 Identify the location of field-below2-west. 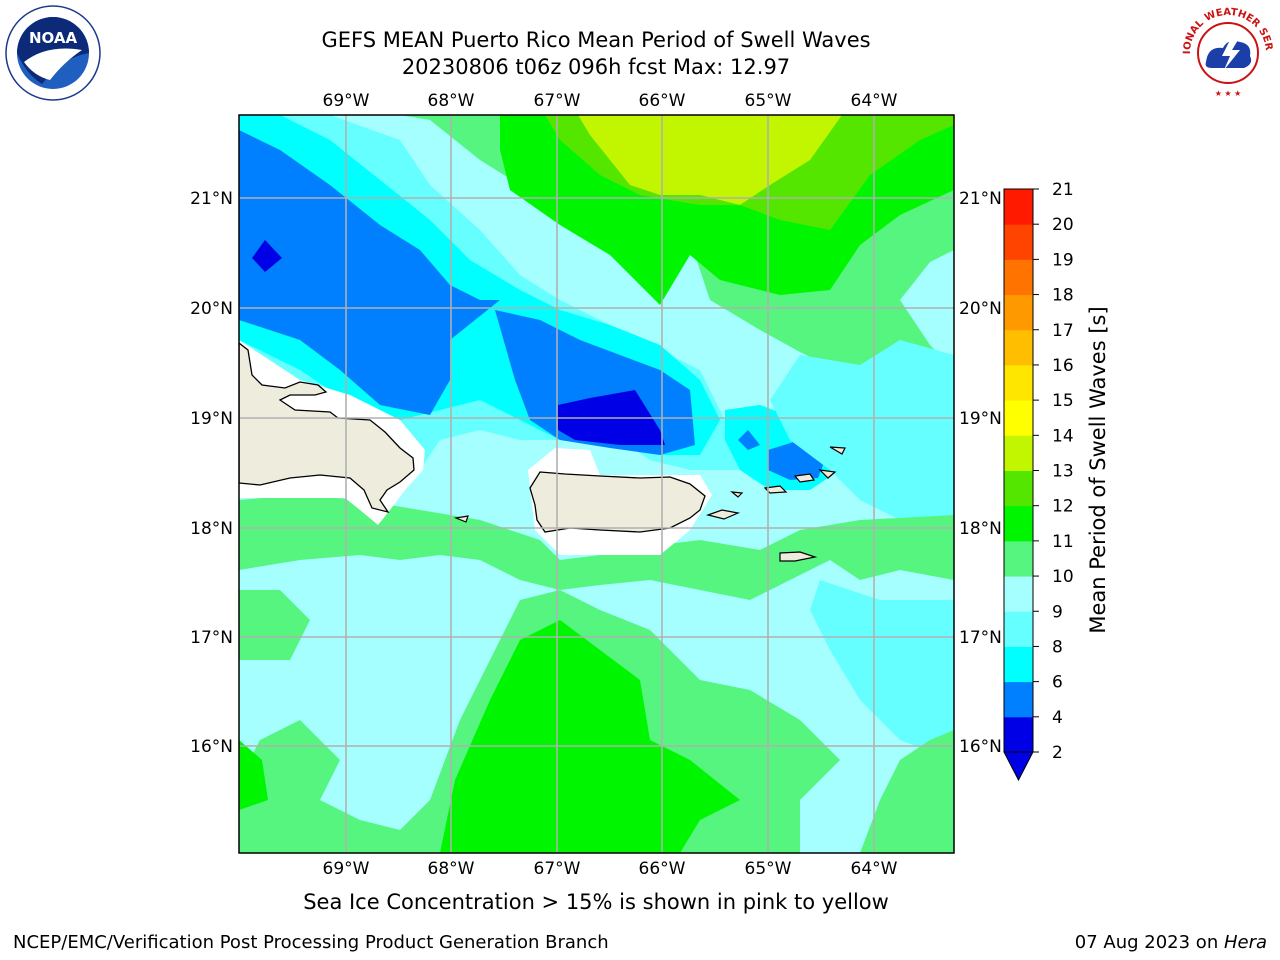
(267, 256).